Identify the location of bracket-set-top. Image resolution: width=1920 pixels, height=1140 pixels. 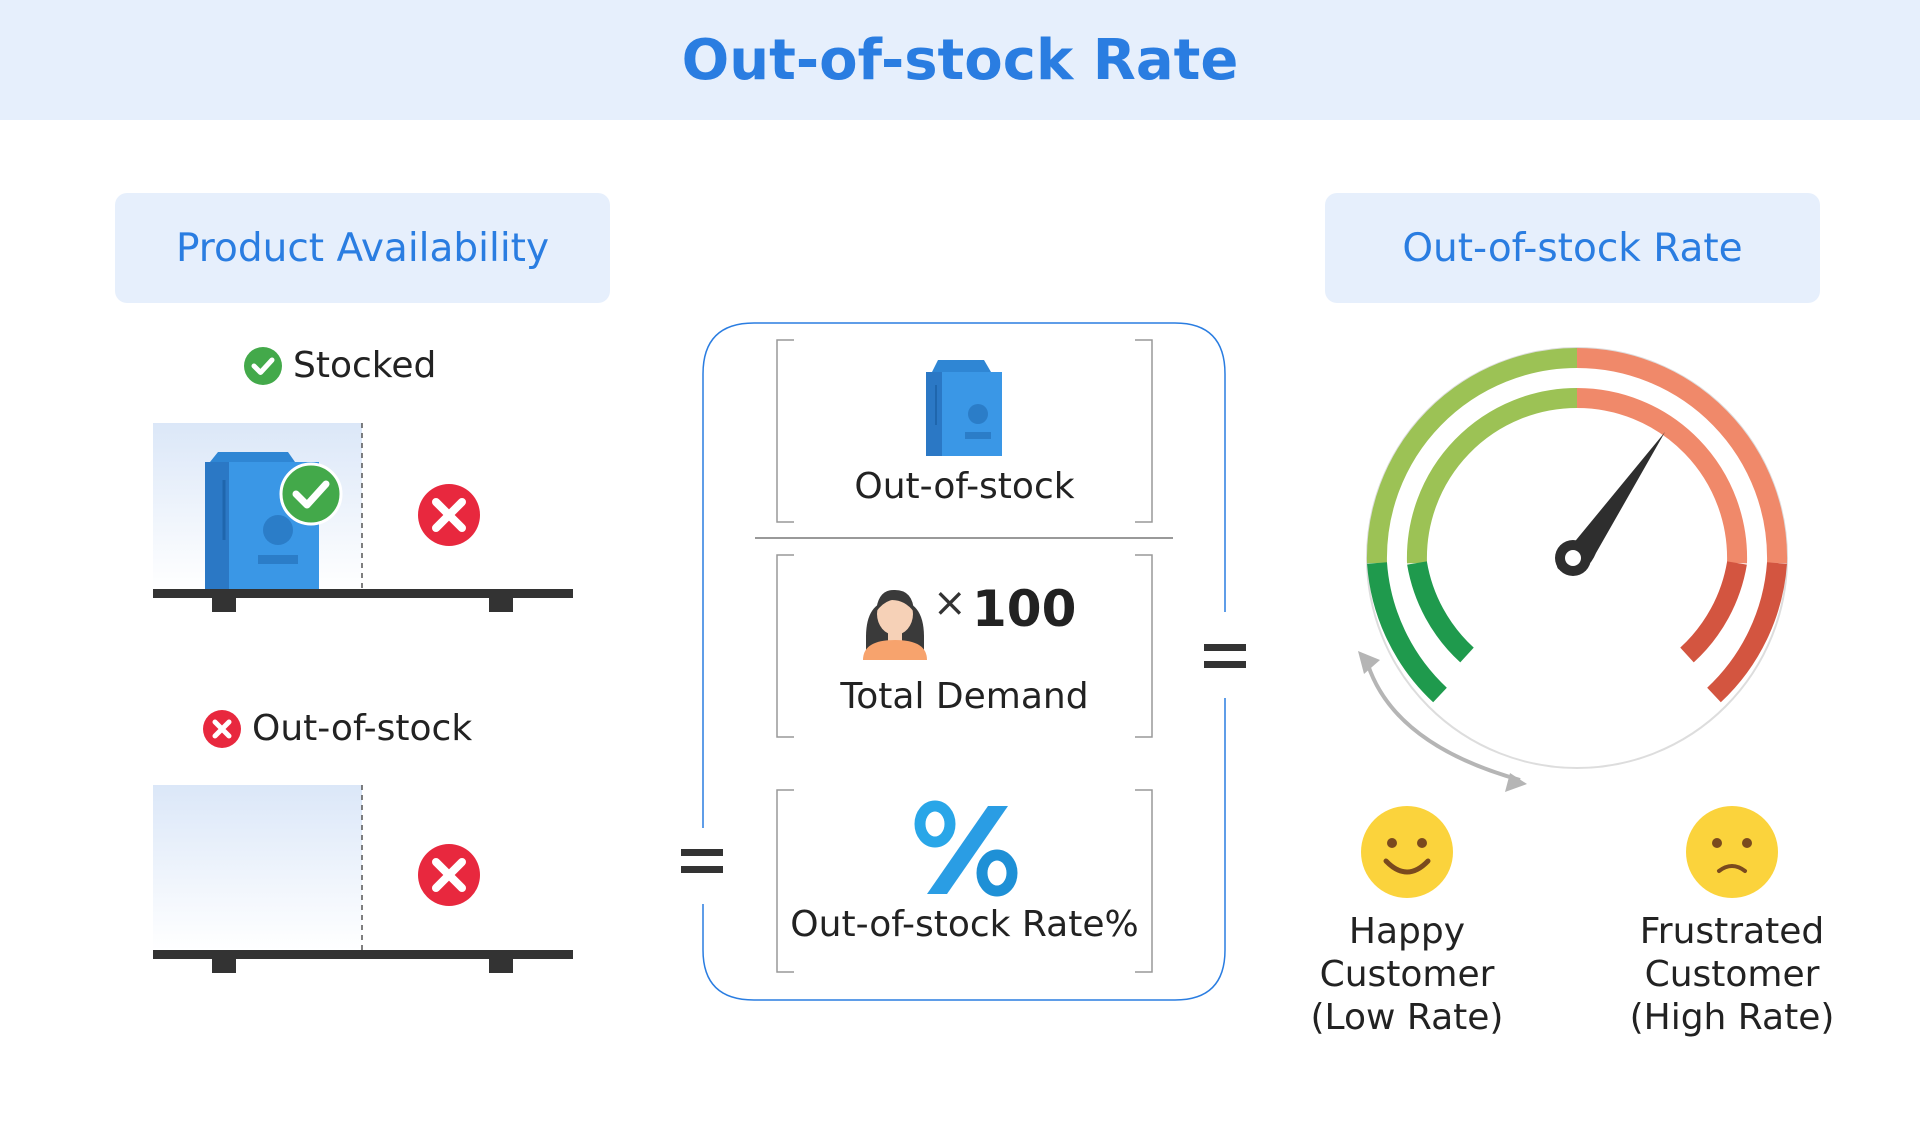
(964, 431).